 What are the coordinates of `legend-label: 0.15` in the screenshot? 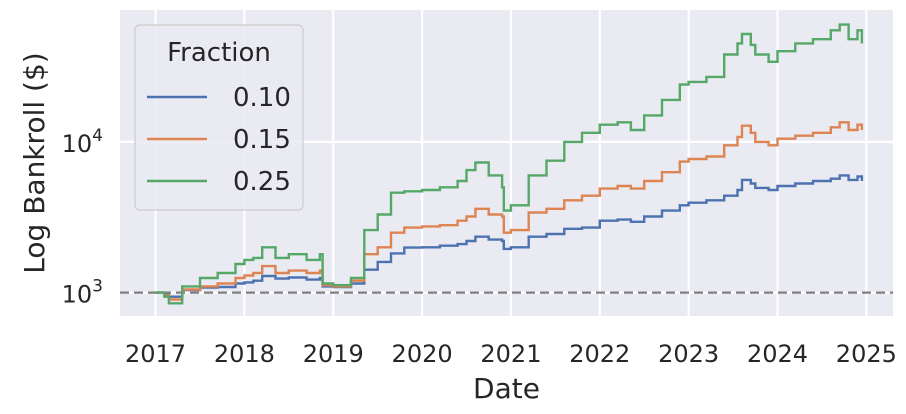 It's located at (262, 140).